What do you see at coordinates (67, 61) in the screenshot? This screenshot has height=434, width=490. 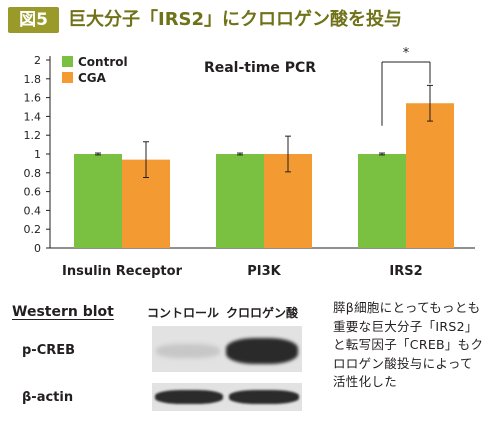 I see `legend-swatch-control` at bounding box center [67, 61].